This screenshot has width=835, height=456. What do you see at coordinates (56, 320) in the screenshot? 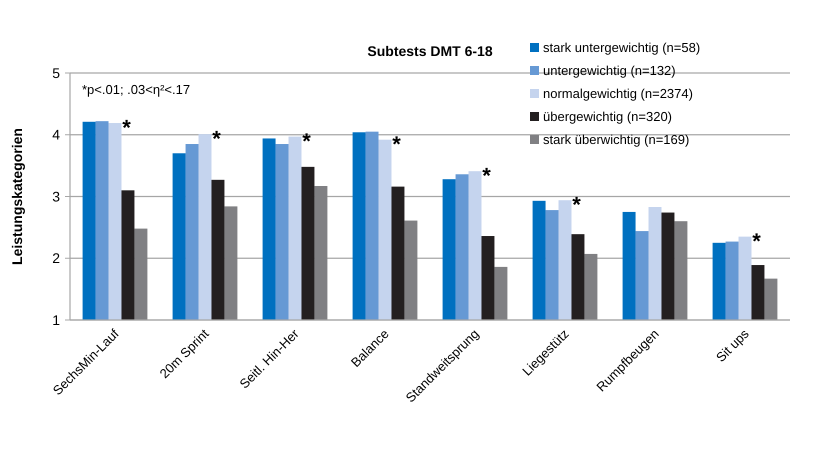
I see `y-tick-label: 1` at bounding box center [56, 320].